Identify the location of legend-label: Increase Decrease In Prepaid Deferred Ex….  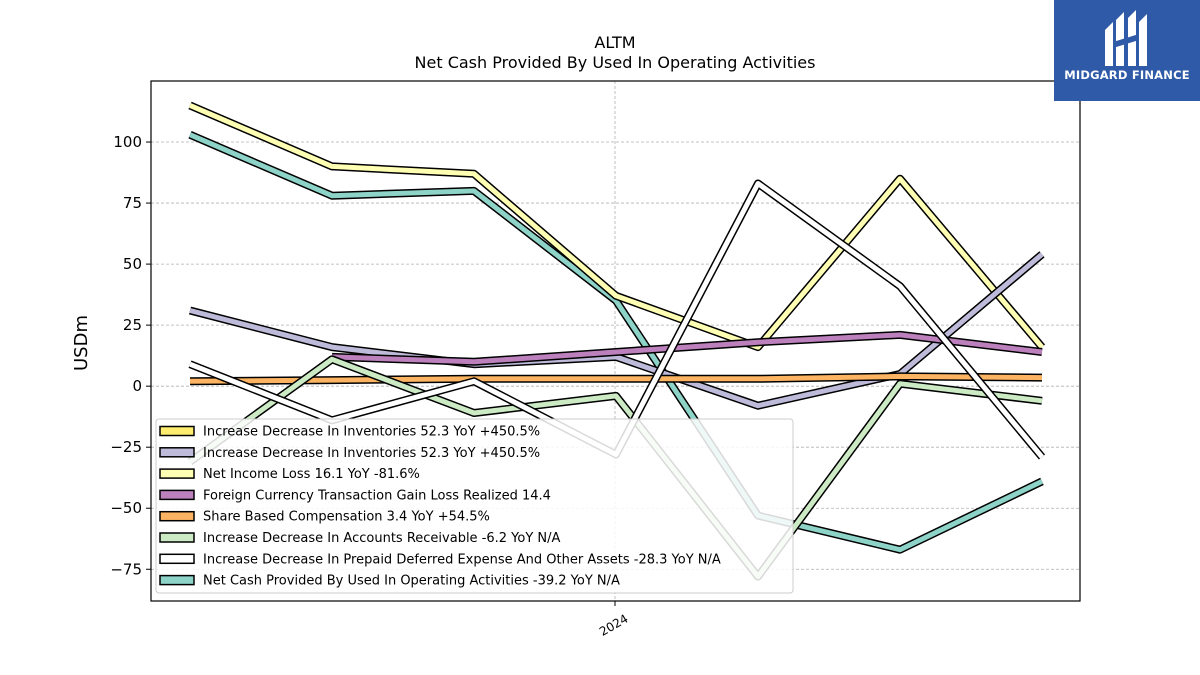
(462, 559).